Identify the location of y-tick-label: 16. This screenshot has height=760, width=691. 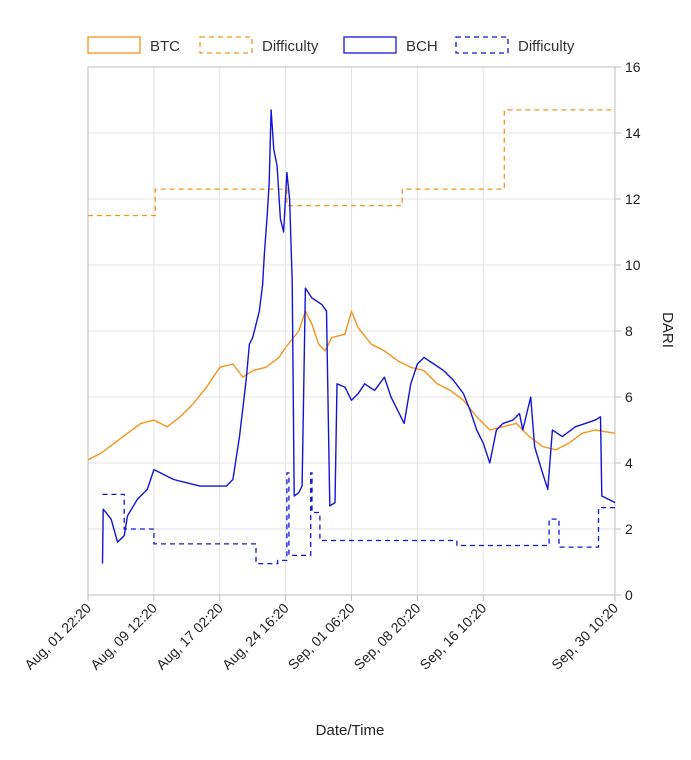
(633, 67).